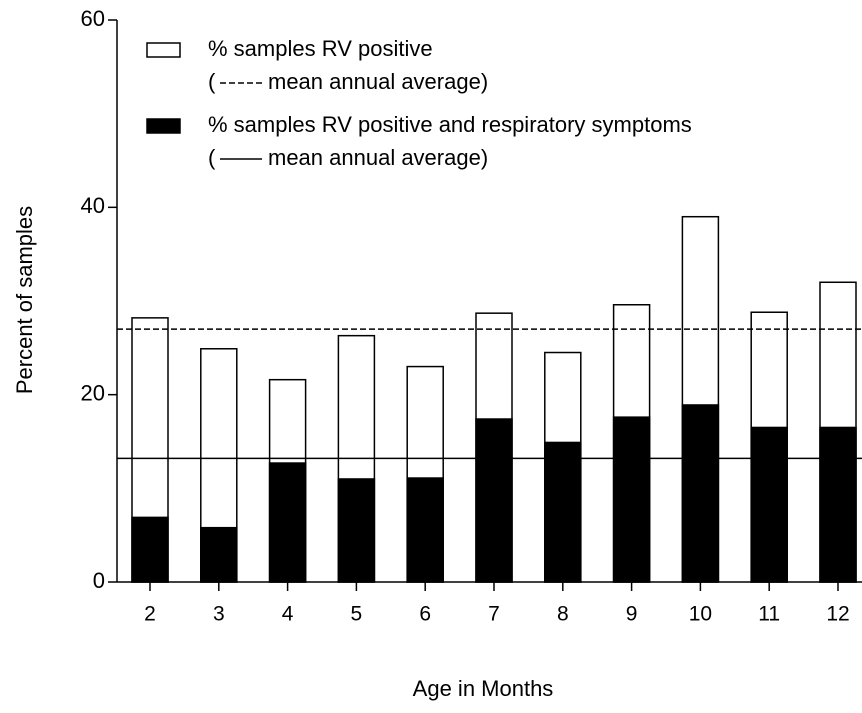 The width and height of the screenshot is (862, 713). Describe the element at coordinates (494, 614) in the screenshot. I see `x-tick-label: 7` at that location.